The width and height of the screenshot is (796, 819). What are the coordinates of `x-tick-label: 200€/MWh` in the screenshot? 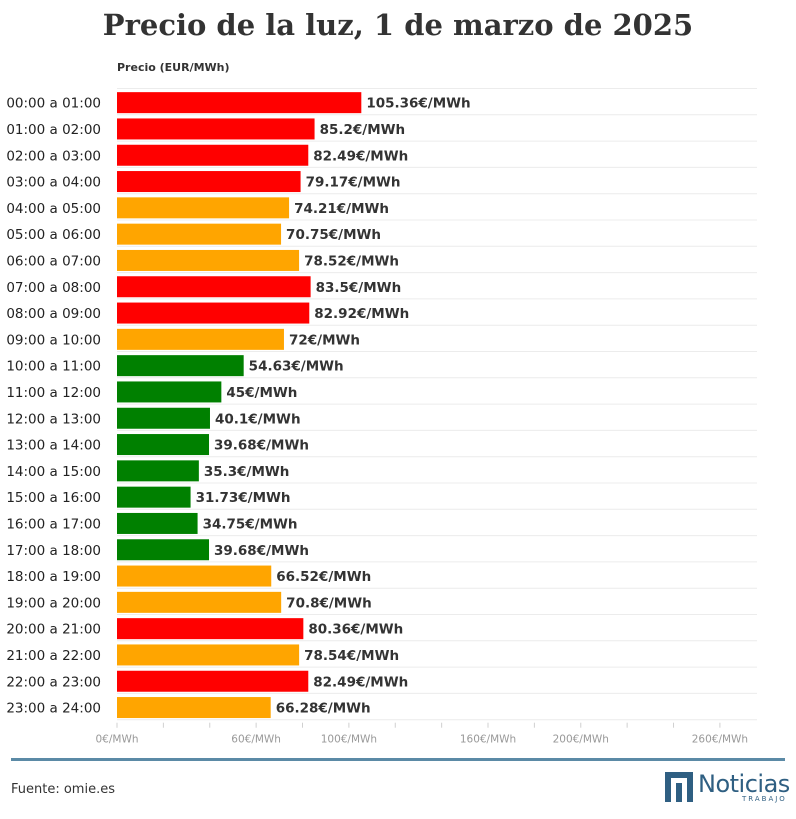 It's located at (581, 740).